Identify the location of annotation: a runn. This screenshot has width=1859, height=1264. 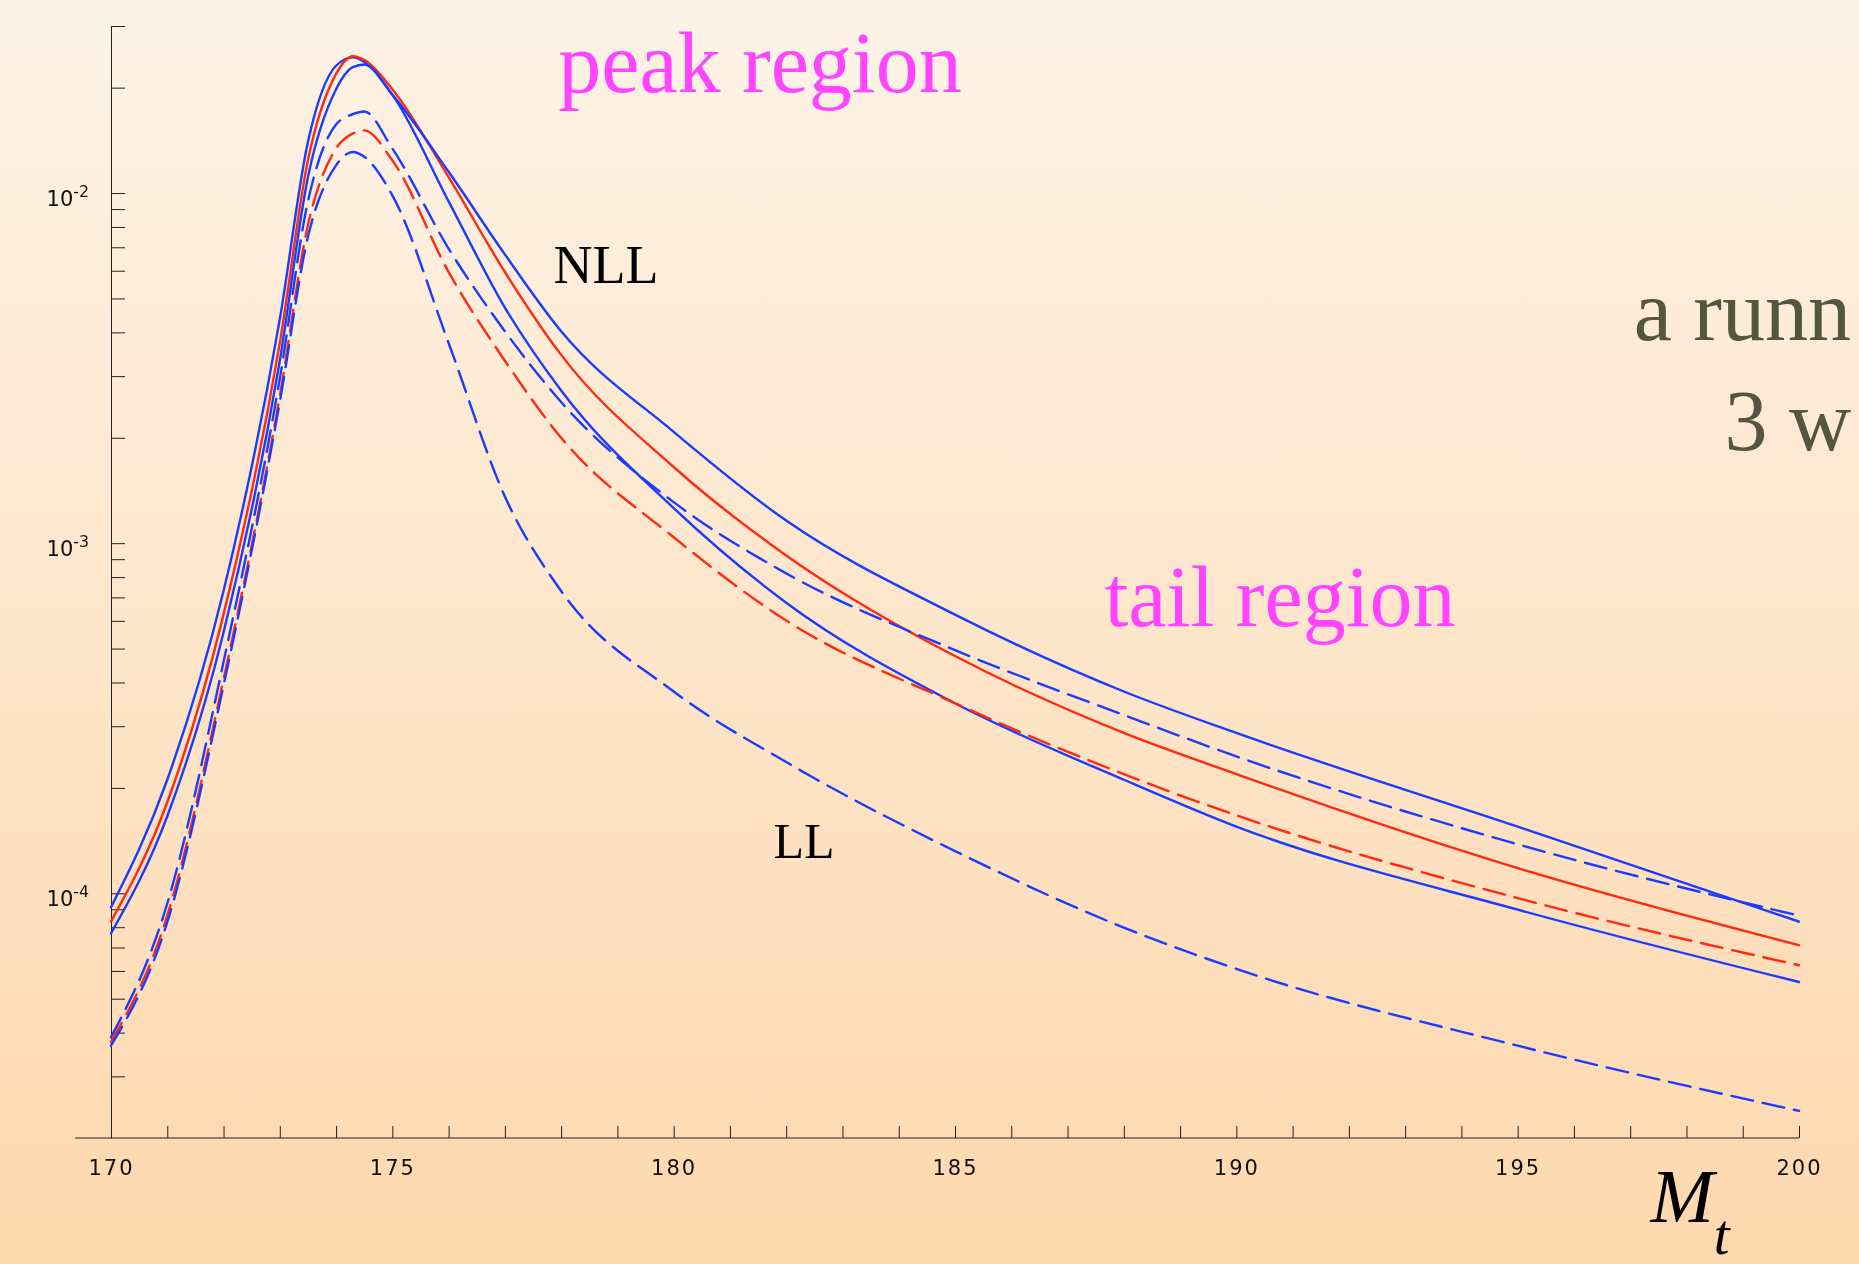
(1742, 311).